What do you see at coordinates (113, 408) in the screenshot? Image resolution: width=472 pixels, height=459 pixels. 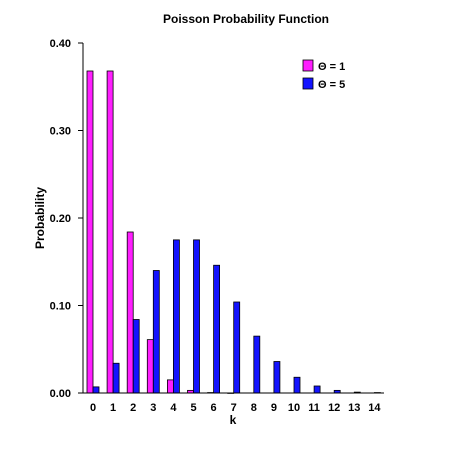 I see `x-tick-label: 1` at bounding box center [113, 408].